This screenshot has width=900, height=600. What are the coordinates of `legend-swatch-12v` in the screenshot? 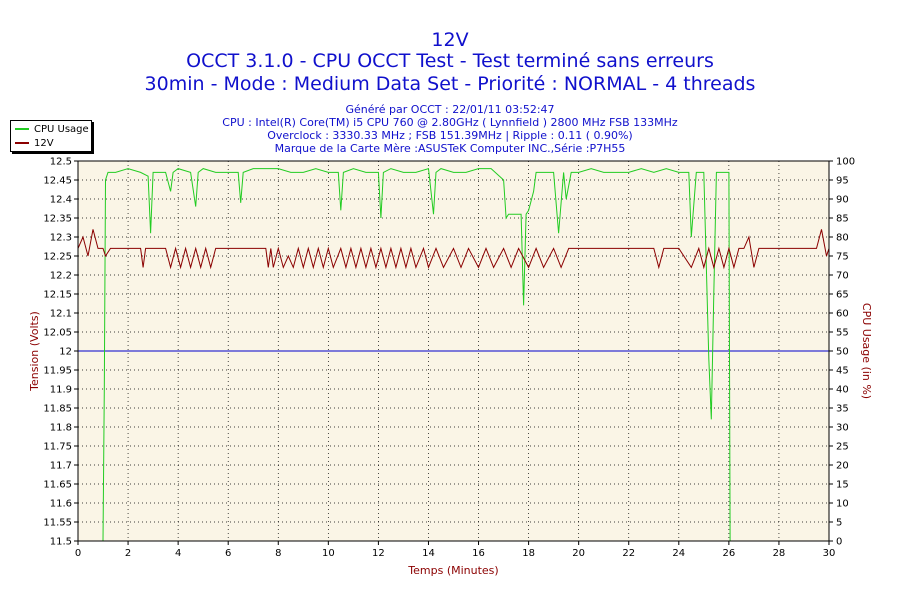 It's located at (22, 143).